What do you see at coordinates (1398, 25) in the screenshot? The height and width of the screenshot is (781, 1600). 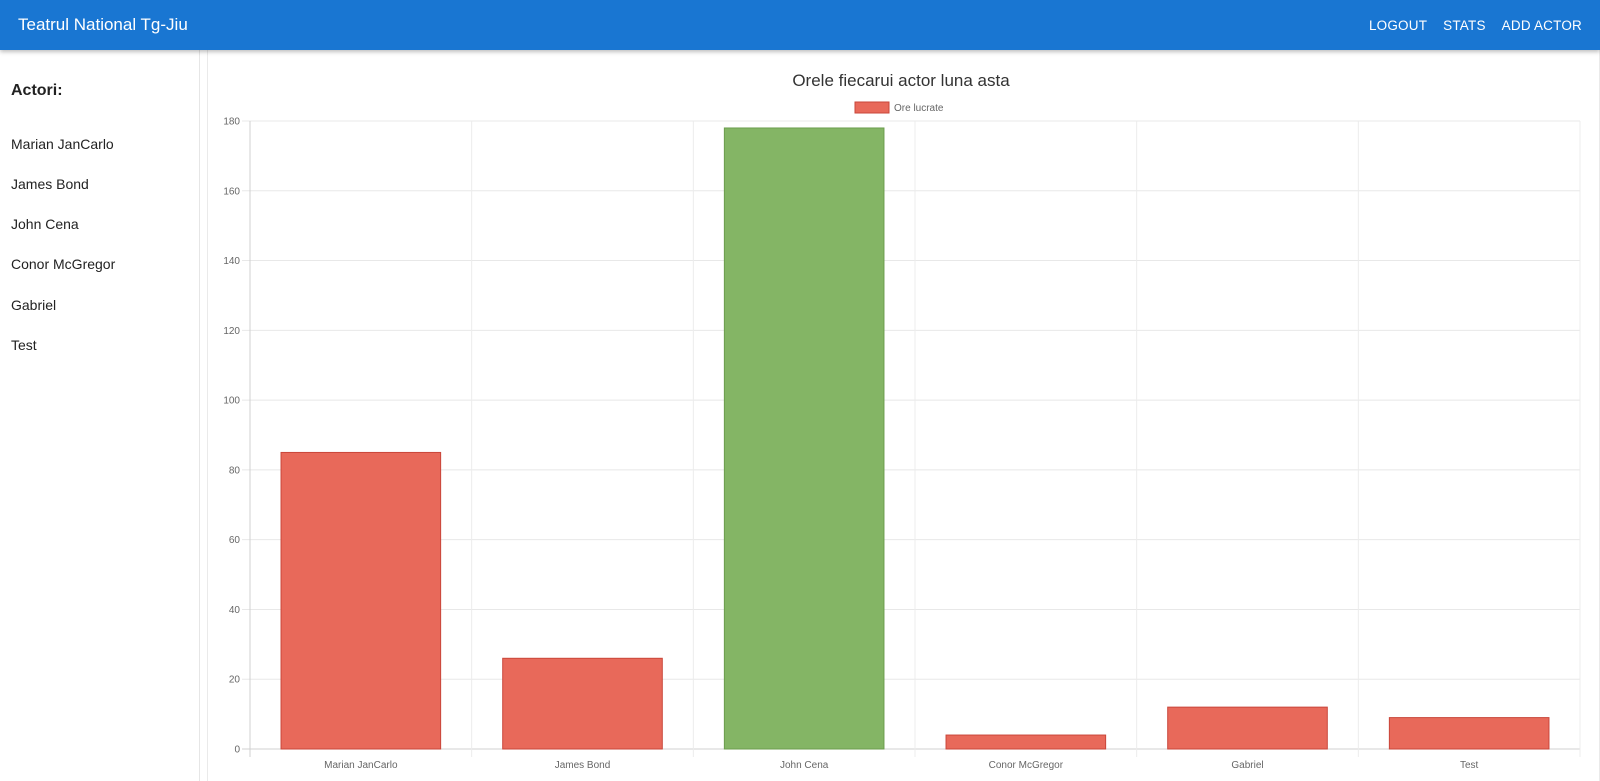 I see `logout-button: LOGOUT` at bounding box center [1398, 25].